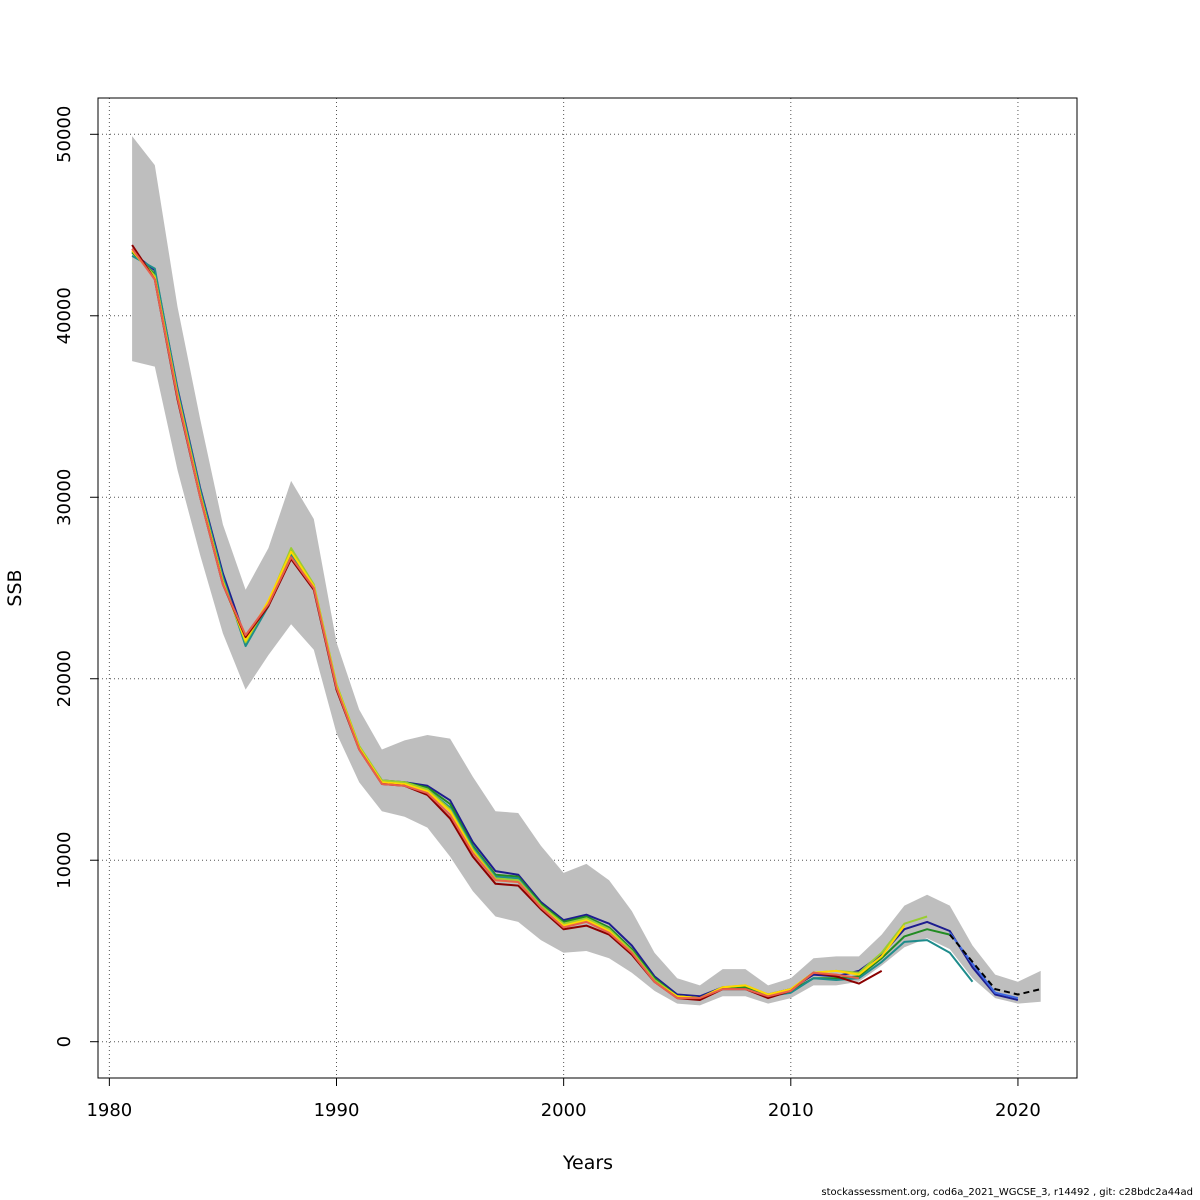 The image size is (1200, 1200). I want to click on y-tick-label-3: 30000, so click(64, 497).